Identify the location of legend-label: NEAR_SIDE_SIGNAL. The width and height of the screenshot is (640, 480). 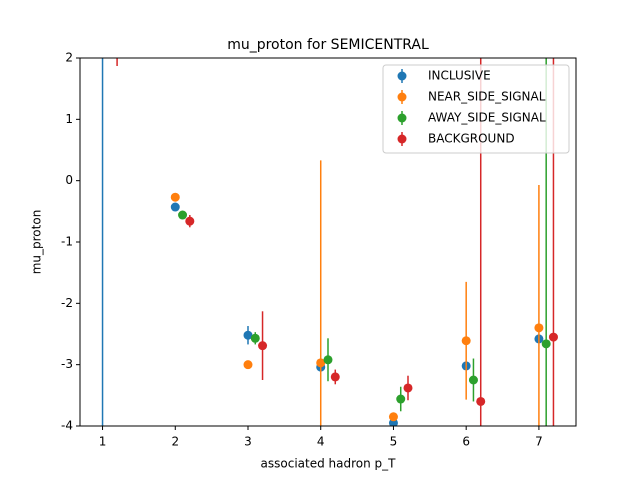
(487, 97).